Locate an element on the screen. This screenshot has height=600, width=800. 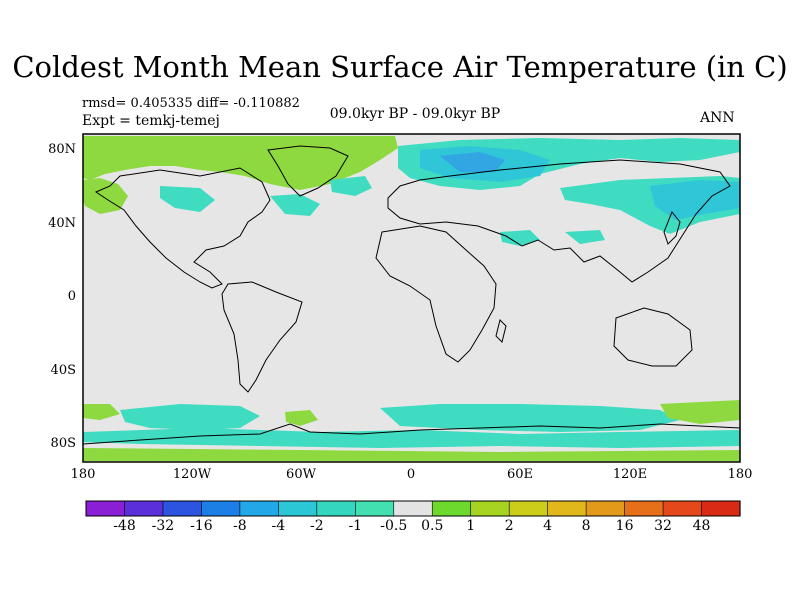
stats-text: rmsd= 0.405335 diff= -0.110882 is located at coordinates (191, 103).